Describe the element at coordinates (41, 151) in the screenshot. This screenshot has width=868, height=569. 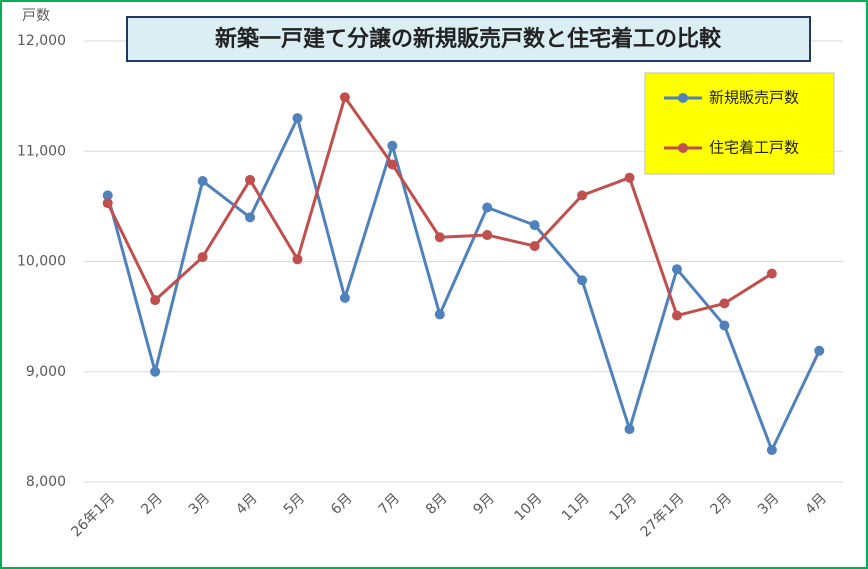
I see `y-tick-label: 11,000` at that location.